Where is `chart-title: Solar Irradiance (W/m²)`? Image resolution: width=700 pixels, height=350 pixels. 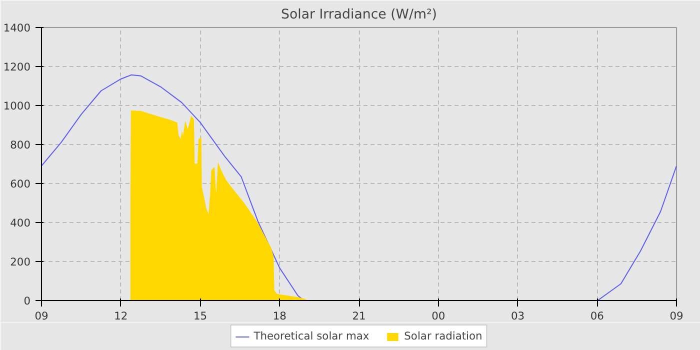
chart-title: Solar Irradiance (W/m²) is located at coordinates (359, 15).